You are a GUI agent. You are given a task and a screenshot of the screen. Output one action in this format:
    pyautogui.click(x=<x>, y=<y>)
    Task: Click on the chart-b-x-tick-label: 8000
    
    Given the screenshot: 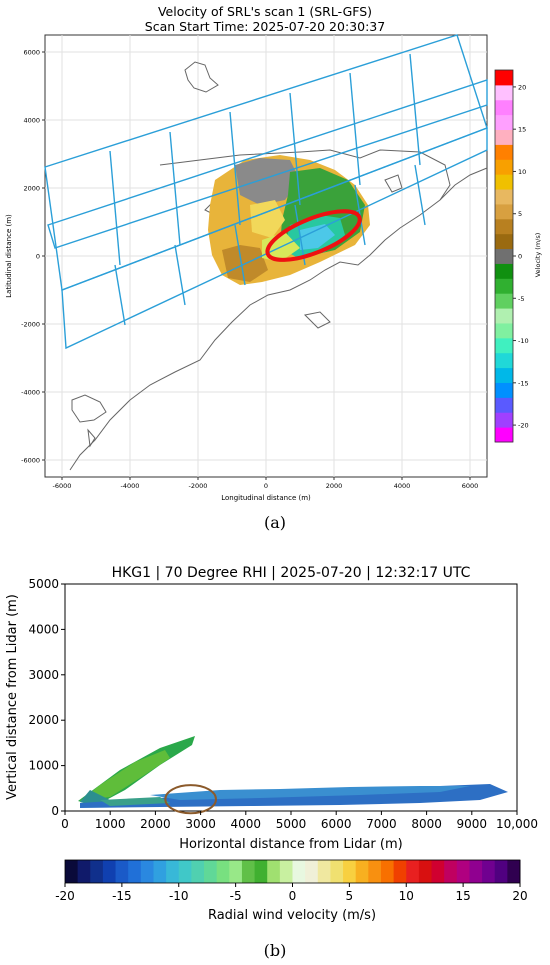 What is the action you would take?
    pyautogui.click(x=426, y=824)
    